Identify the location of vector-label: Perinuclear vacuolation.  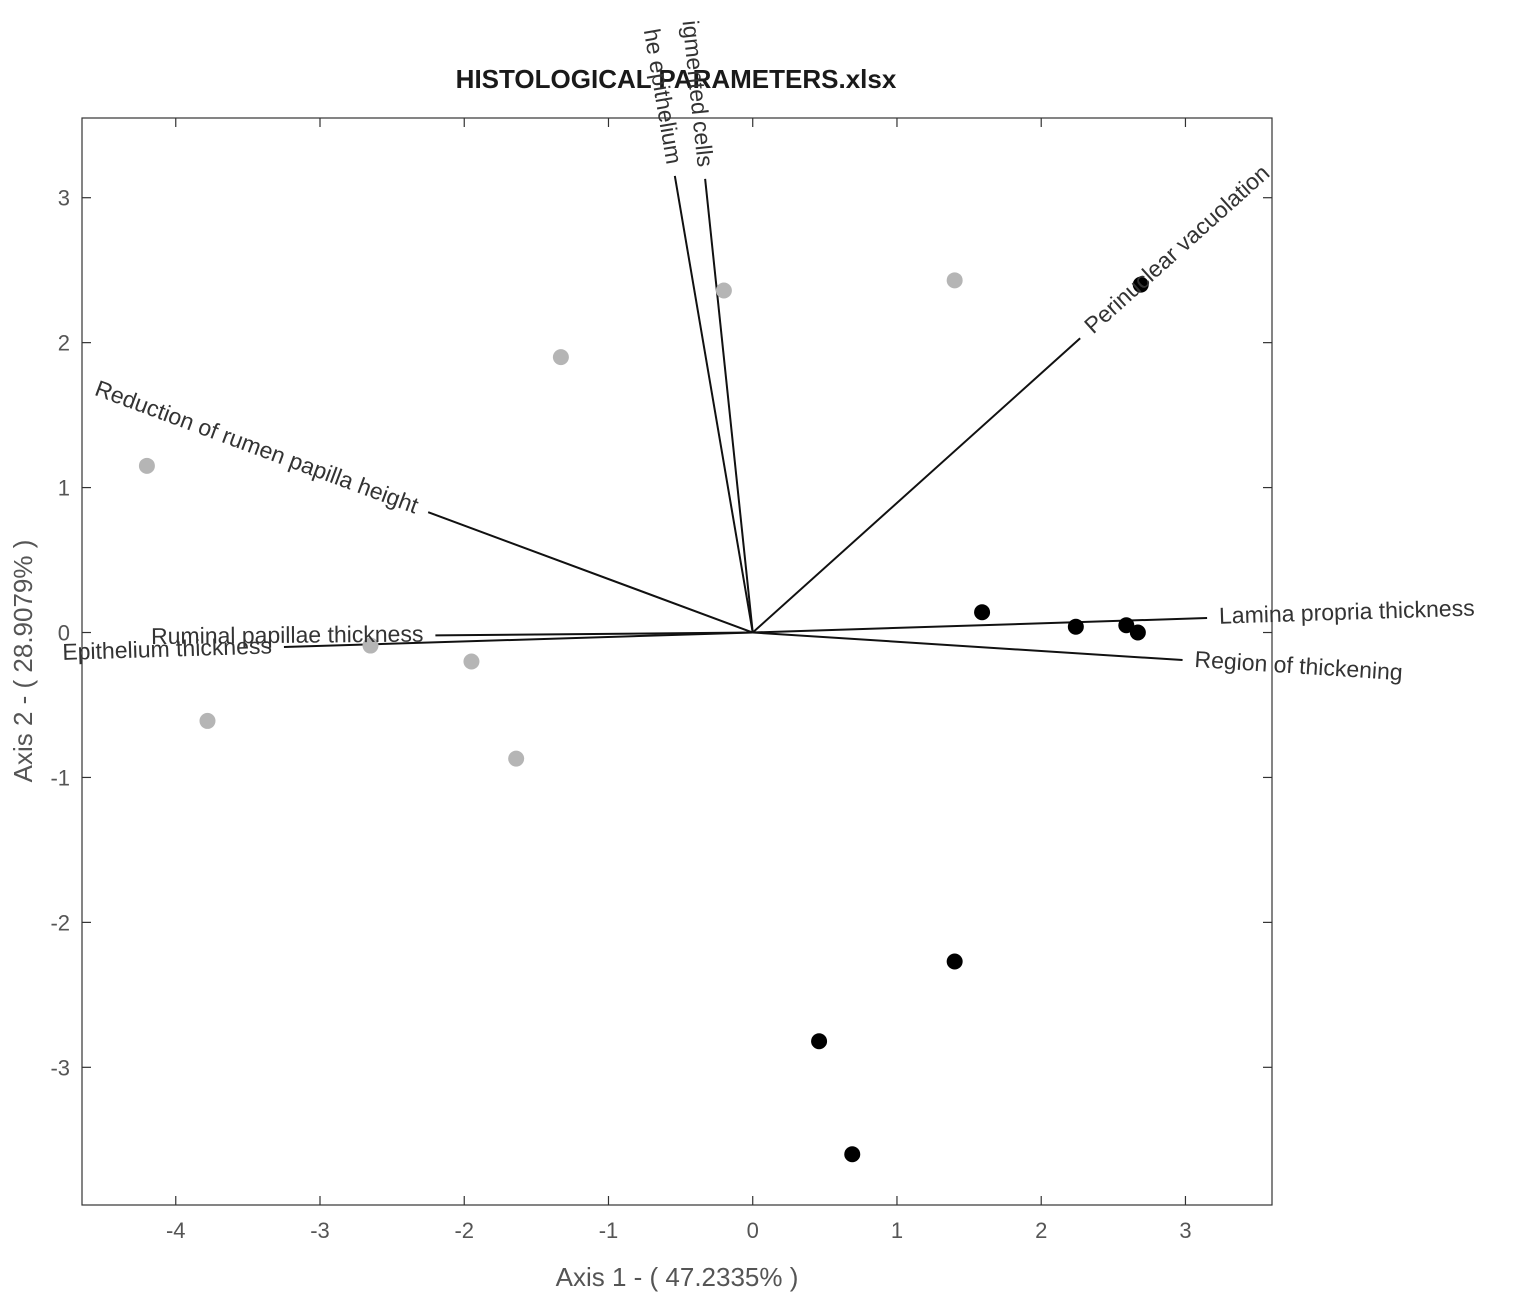
(1176, 248).